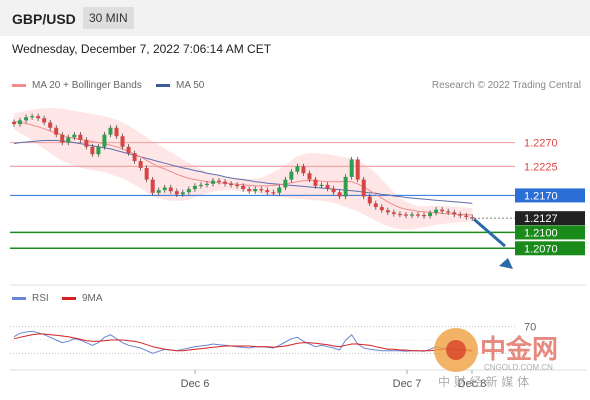 This screenshot has width=590, height=400. I want to click on legend-9ma: 9MA, so click(82, 298).